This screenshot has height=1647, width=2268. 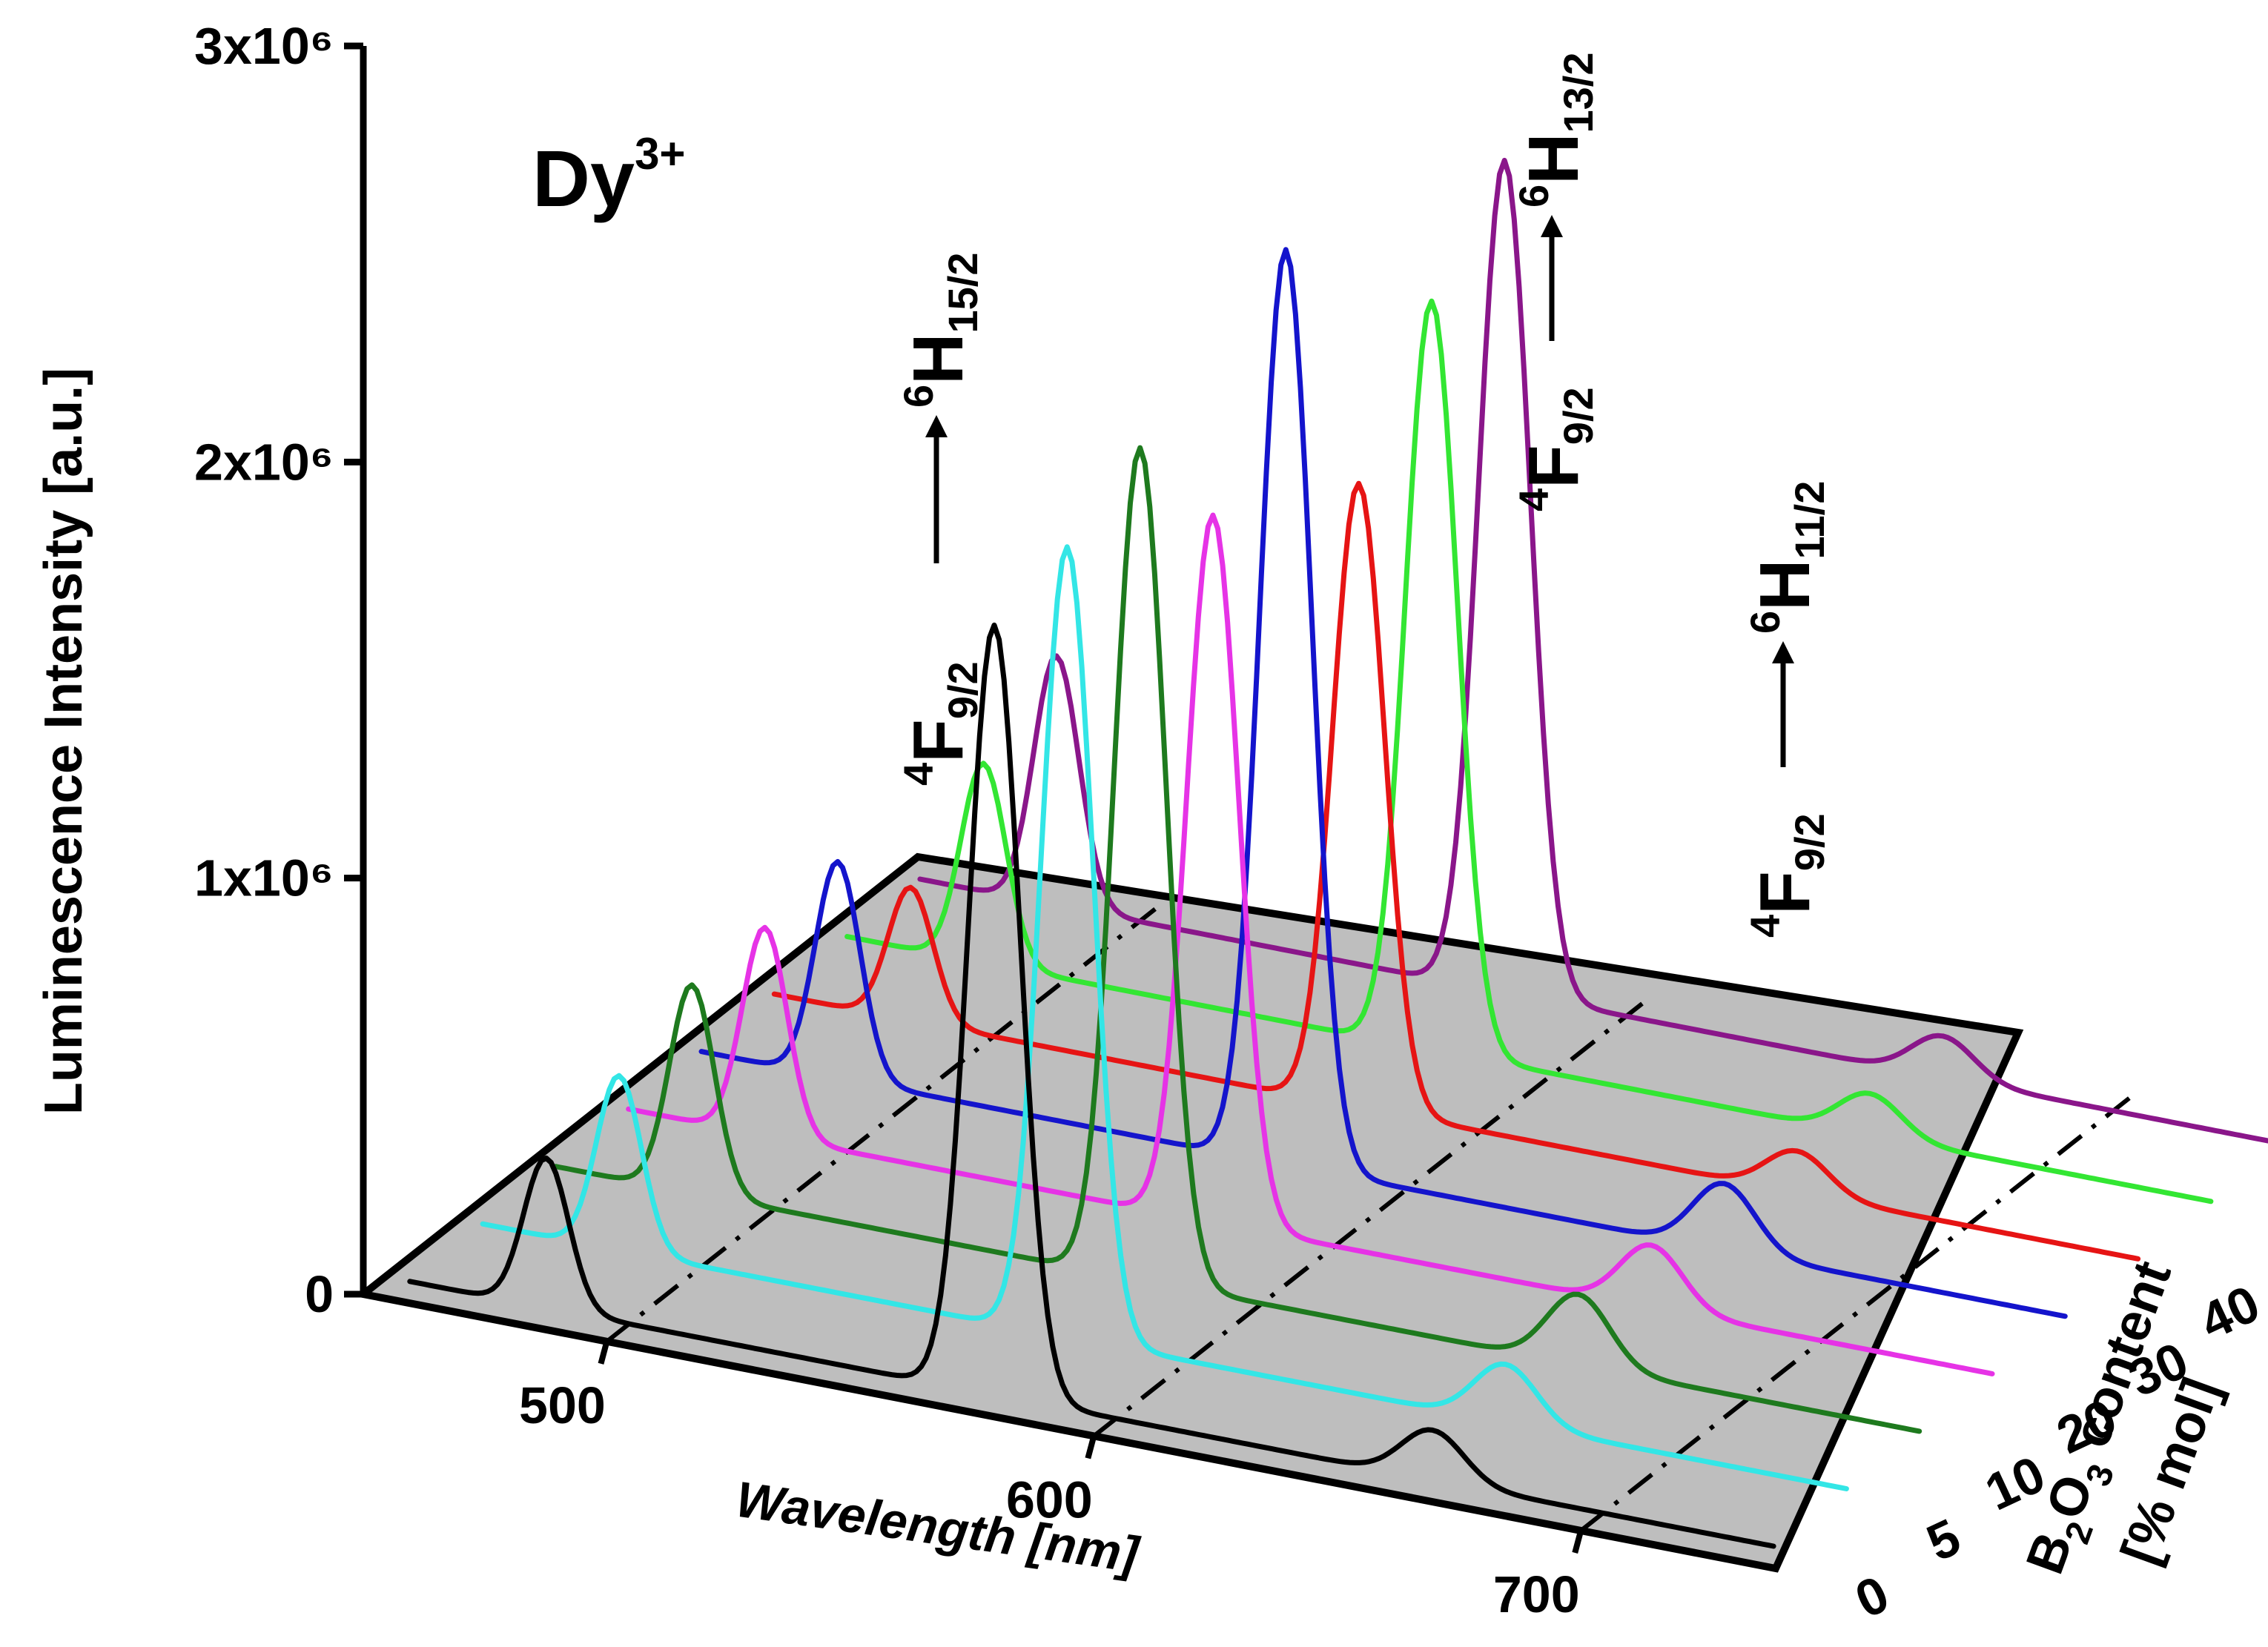 What do you see at coordinates (1555, 282) in the screenshot?
I see `transition-label-575: 4F9/2 6H13/2` at bounding box center [1555, 282].